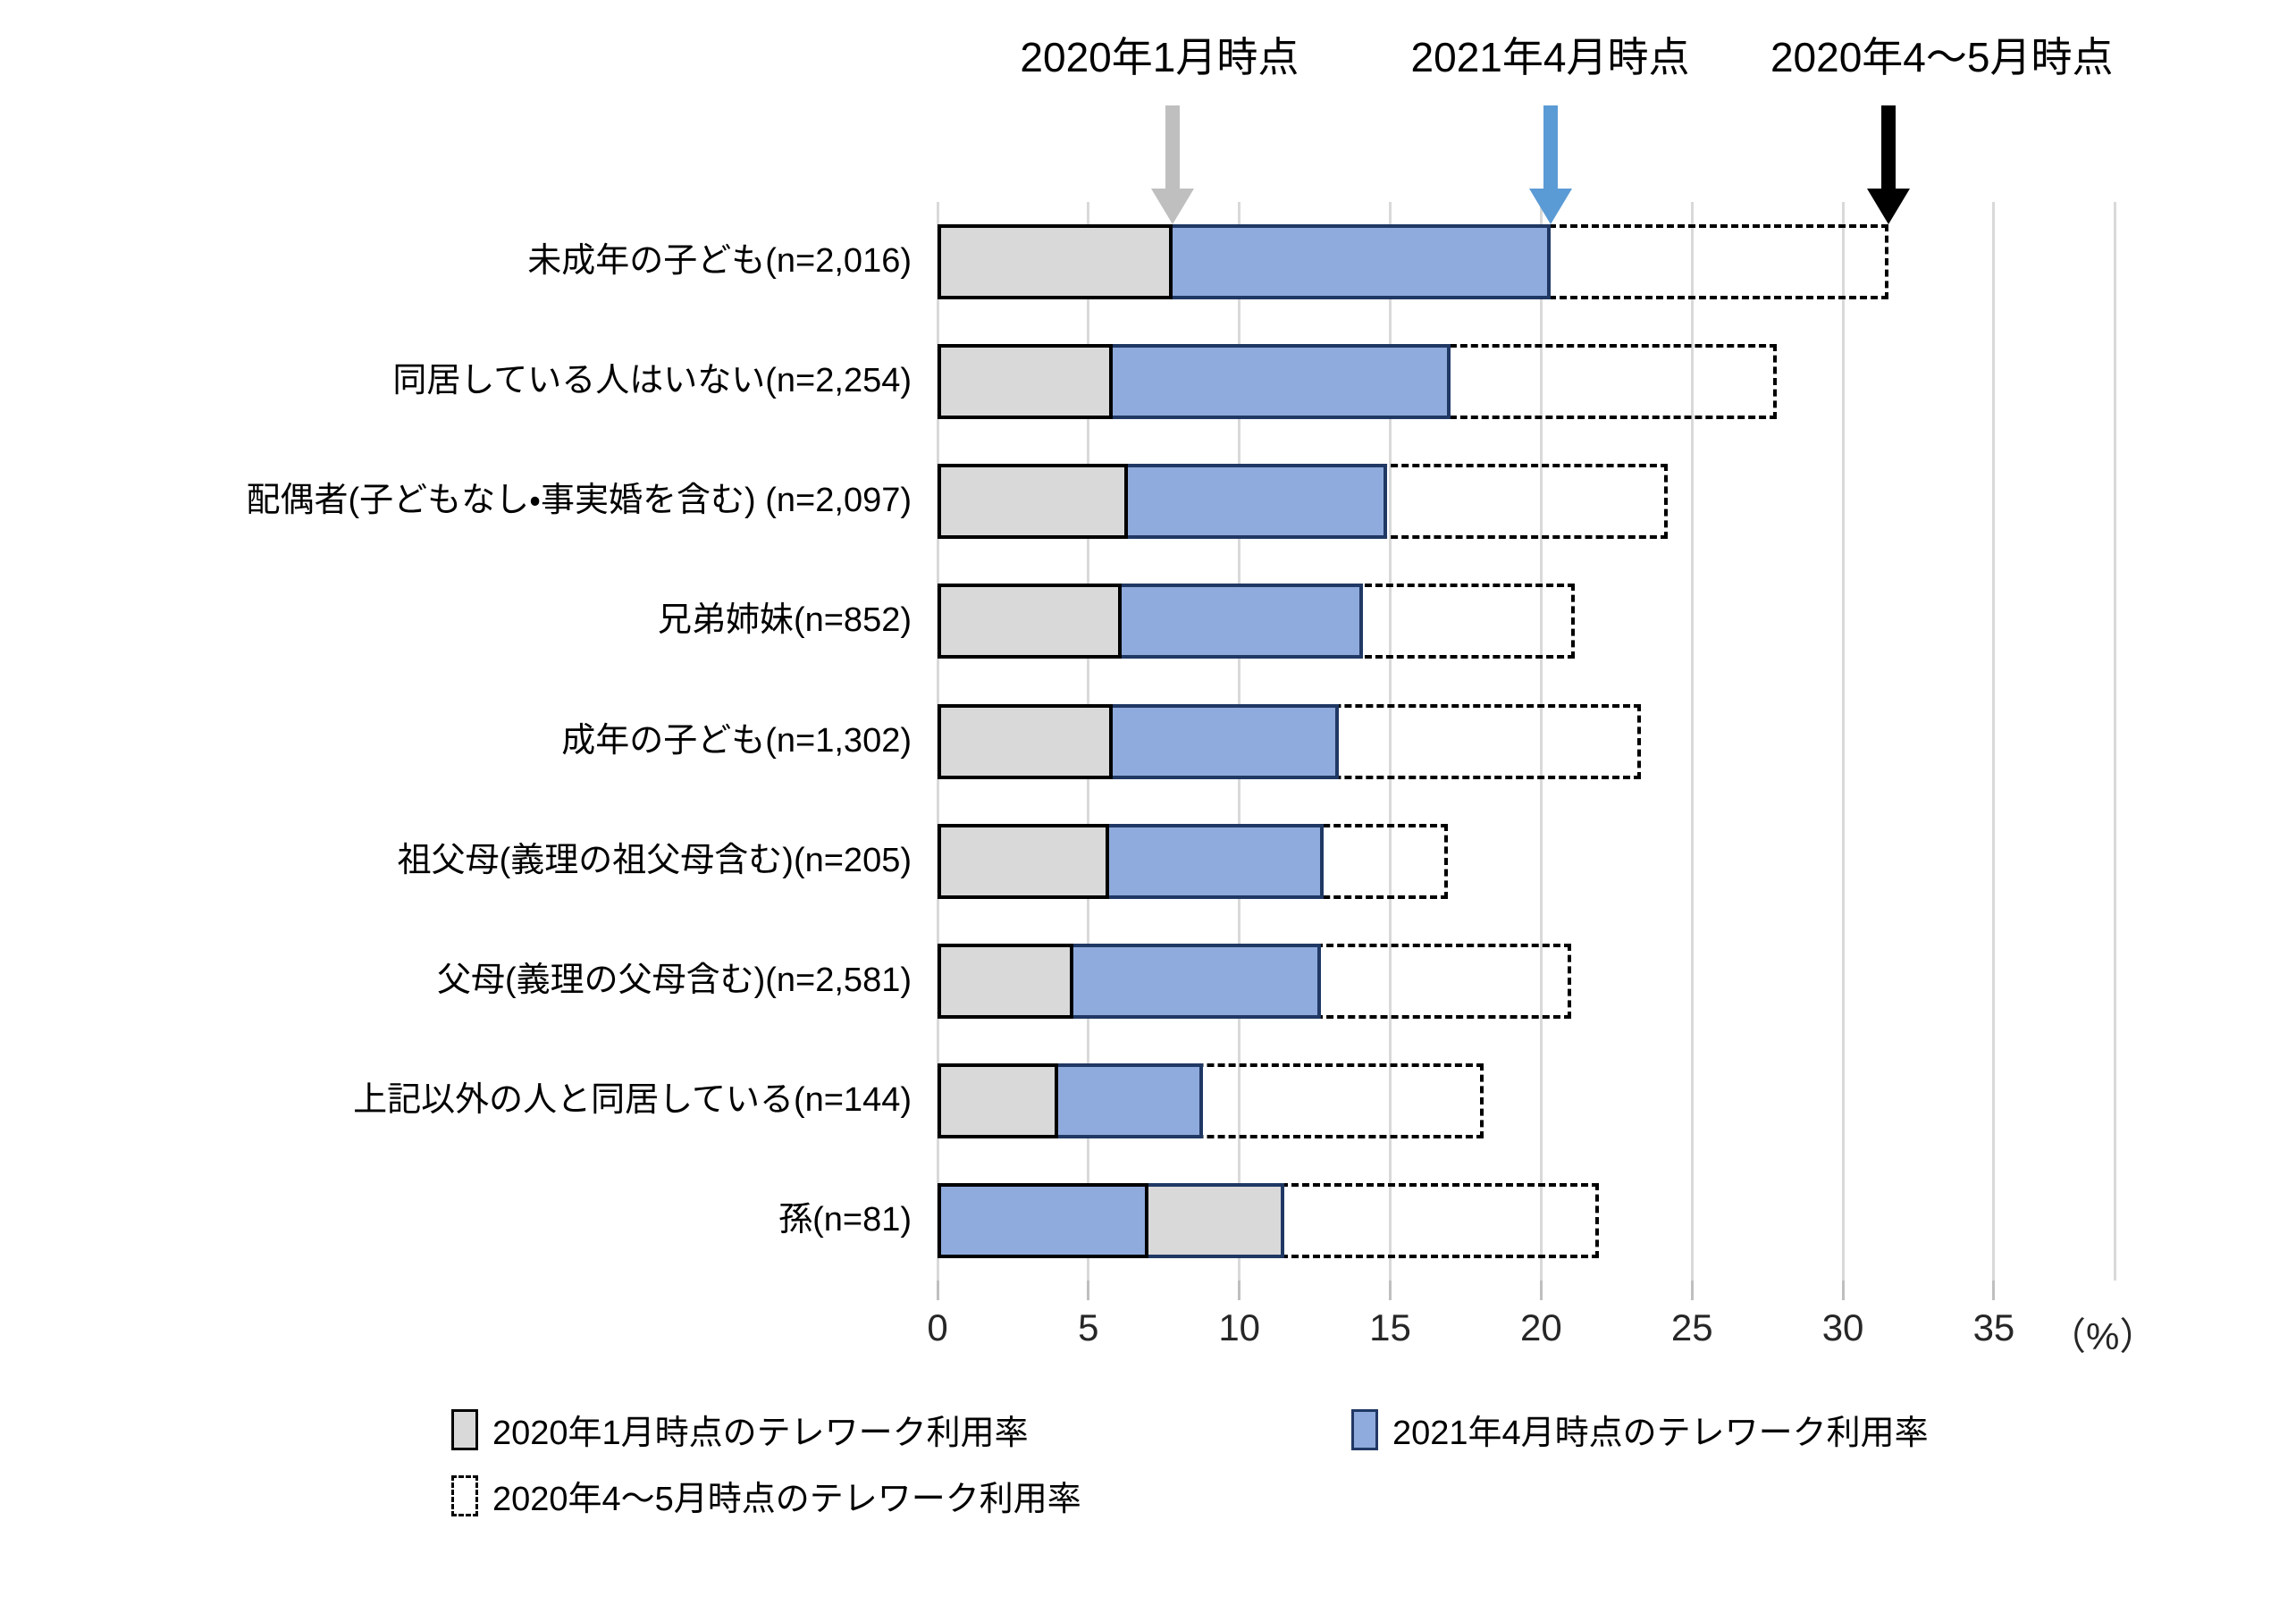 This screenshot has height=1621, width=2296. Describe the element at coordinates (1942, 57) in the screenshot. I see `annotation-label: 2020年4〜5月時点` at that location.